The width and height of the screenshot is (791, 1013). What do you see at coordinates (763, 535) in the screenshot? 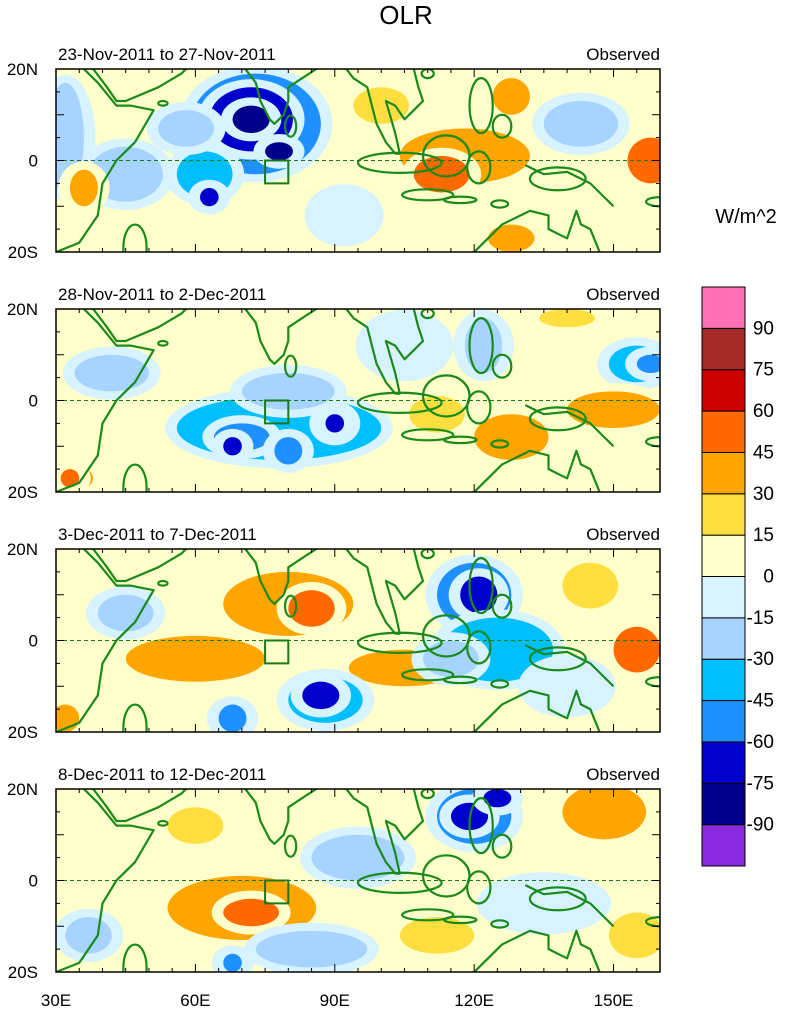
I see `colorbar-label: 15` at bounding box center [763, 535].